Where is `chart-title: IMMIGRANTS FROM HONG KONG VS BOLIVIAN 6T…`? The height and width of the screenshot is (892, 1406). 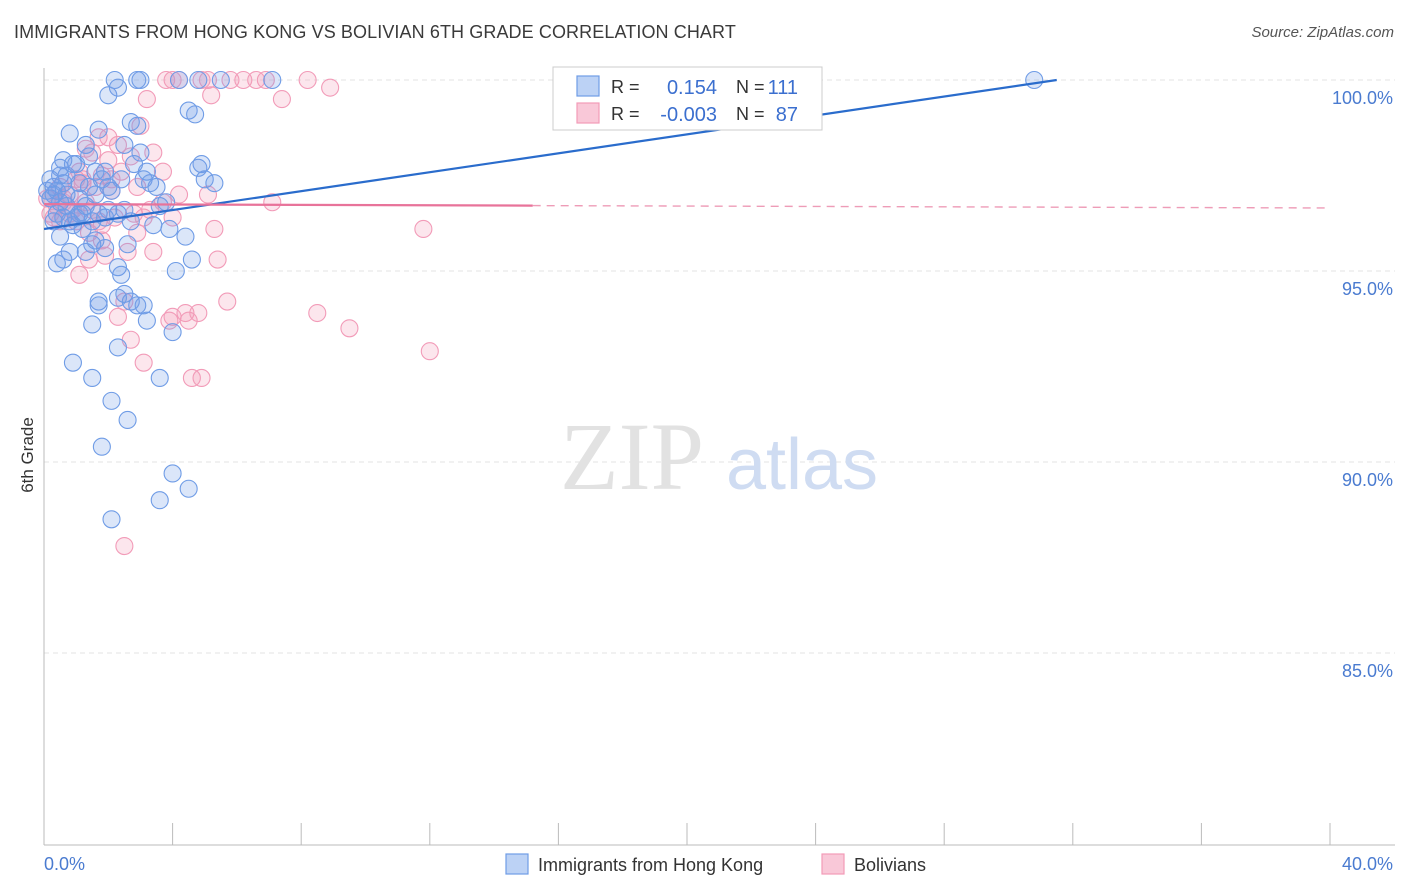
chart-title: IMMIGRANTS FROM HONG KONG VS BOLIVIAN 6T… is located at coordinates (375, 32).